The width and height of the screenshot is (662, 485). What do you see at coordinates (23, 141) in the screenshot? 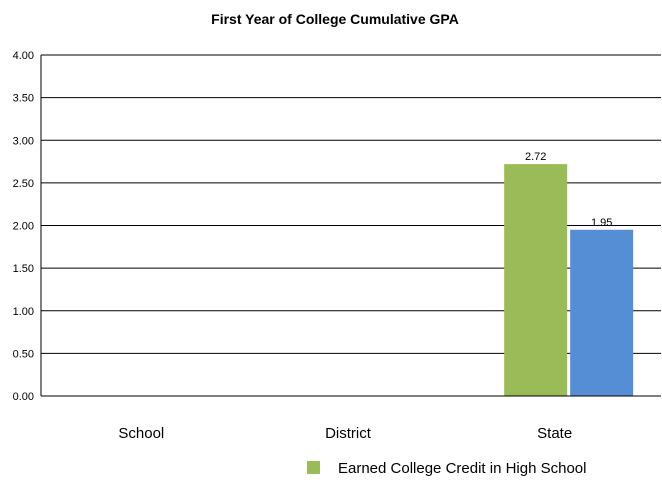
I see `y-tick-label: 3.00` at bounding box center [23, 141].